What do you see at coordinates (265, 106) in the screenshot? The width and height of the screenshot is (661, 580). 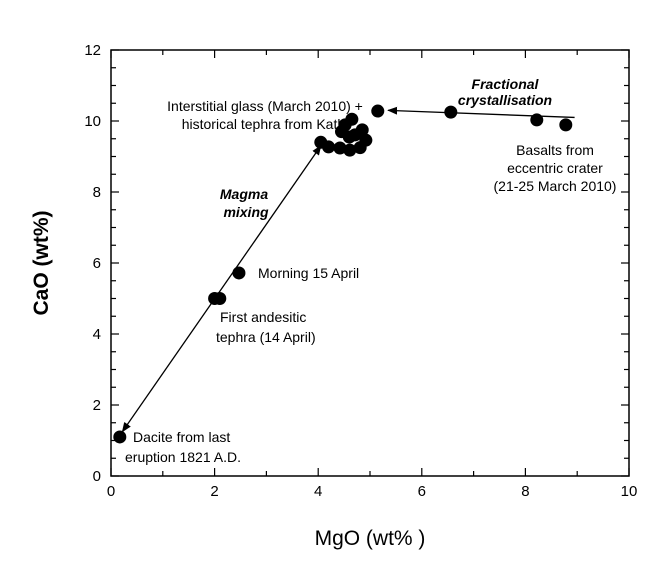 I see `annotation-glass-1: Interstitial glass (March 2010) +` at bounding box center [265, 106].